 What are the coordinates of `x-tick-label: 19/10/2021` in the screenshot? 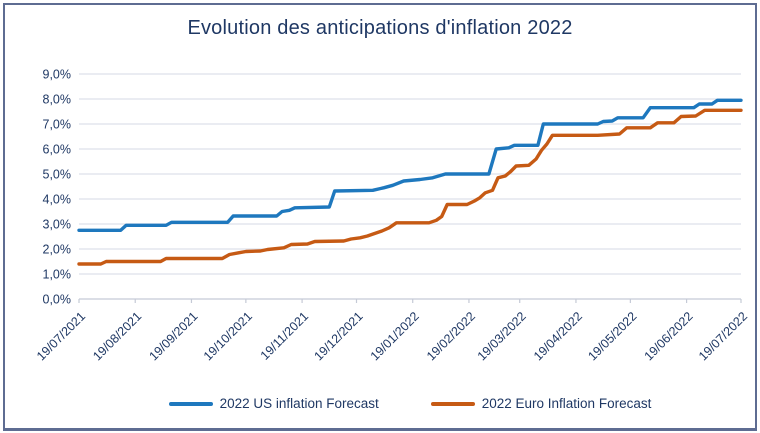 It's located at (228, 336).